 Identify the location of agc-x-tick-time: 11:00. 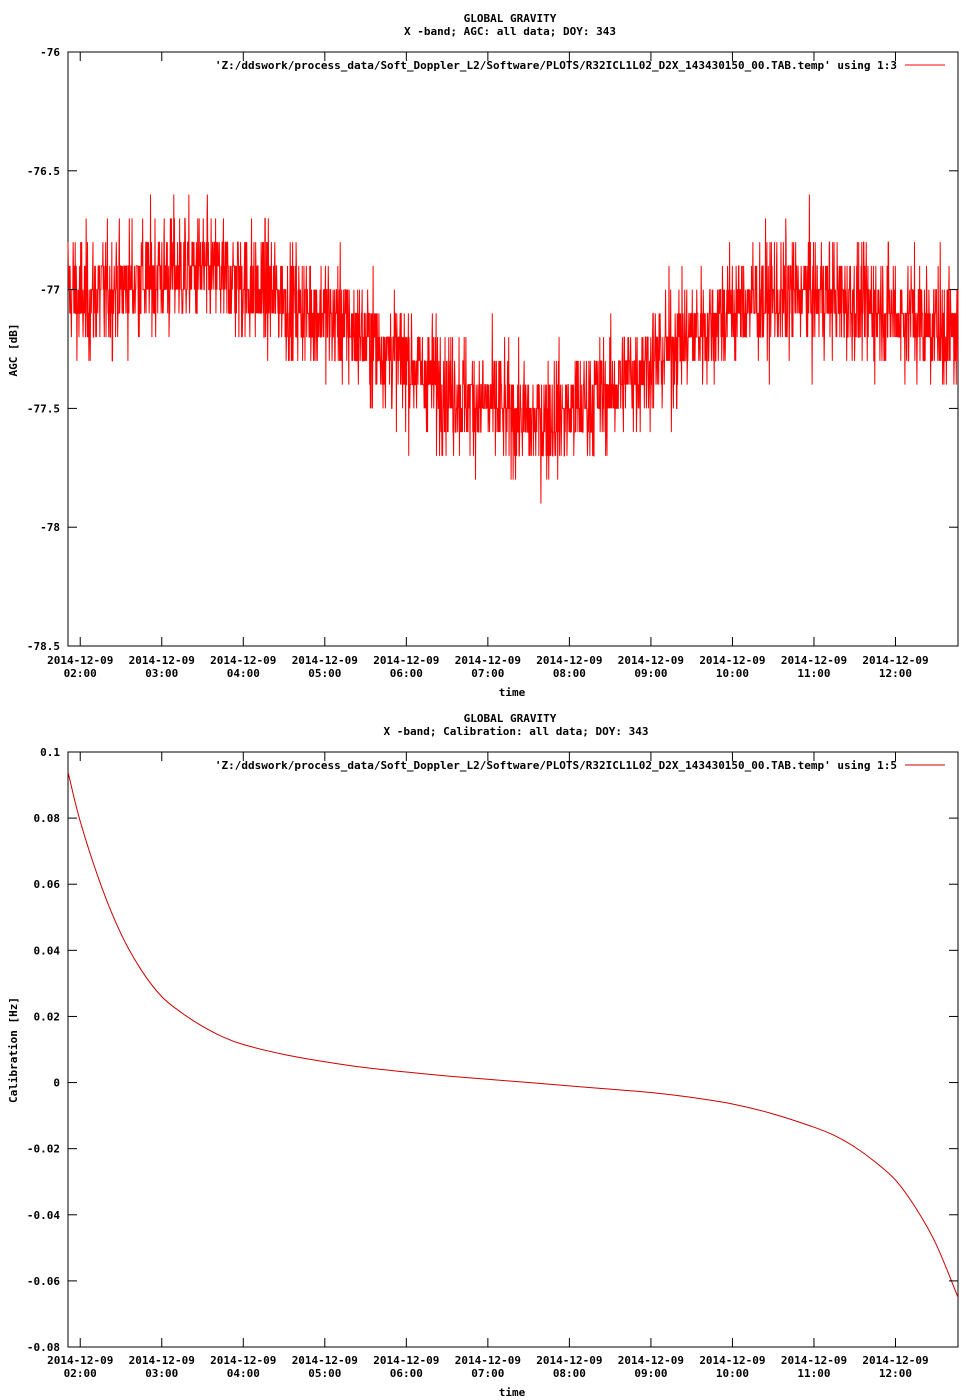
(813, 673).